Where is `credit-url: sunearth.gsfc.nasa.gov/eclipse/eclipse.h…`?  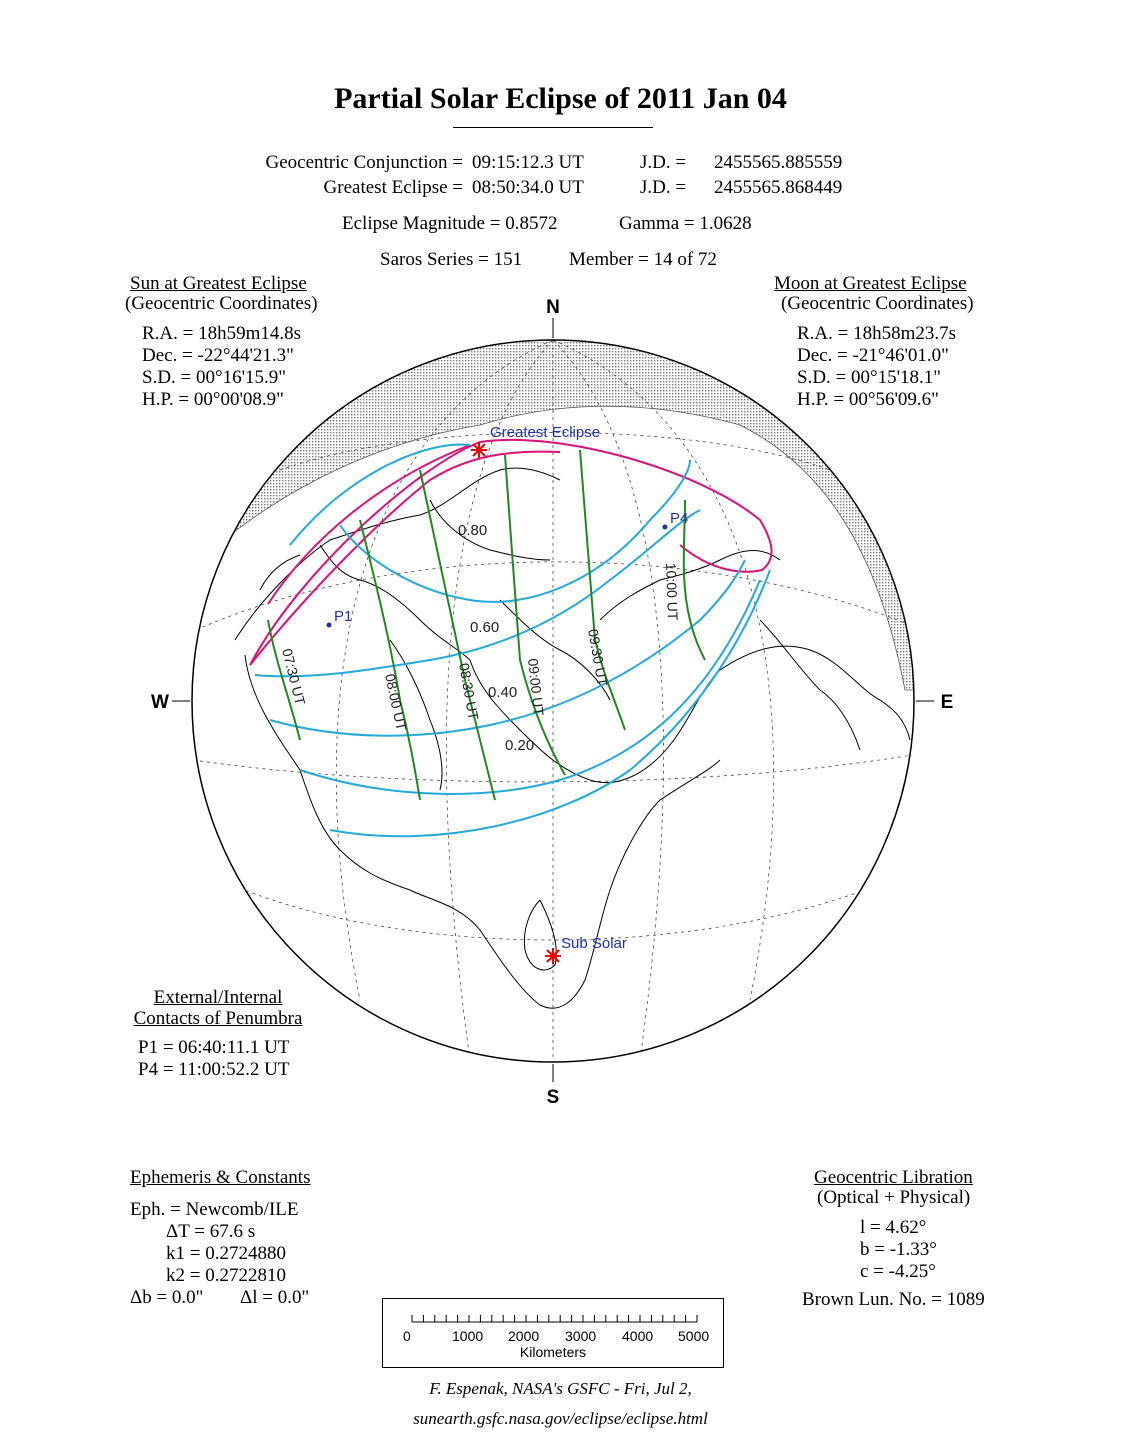 credit-url: sunearth.gsfc.nasa.gov/eclipse/eclipse.h… is located at coordinates (560, 1418).